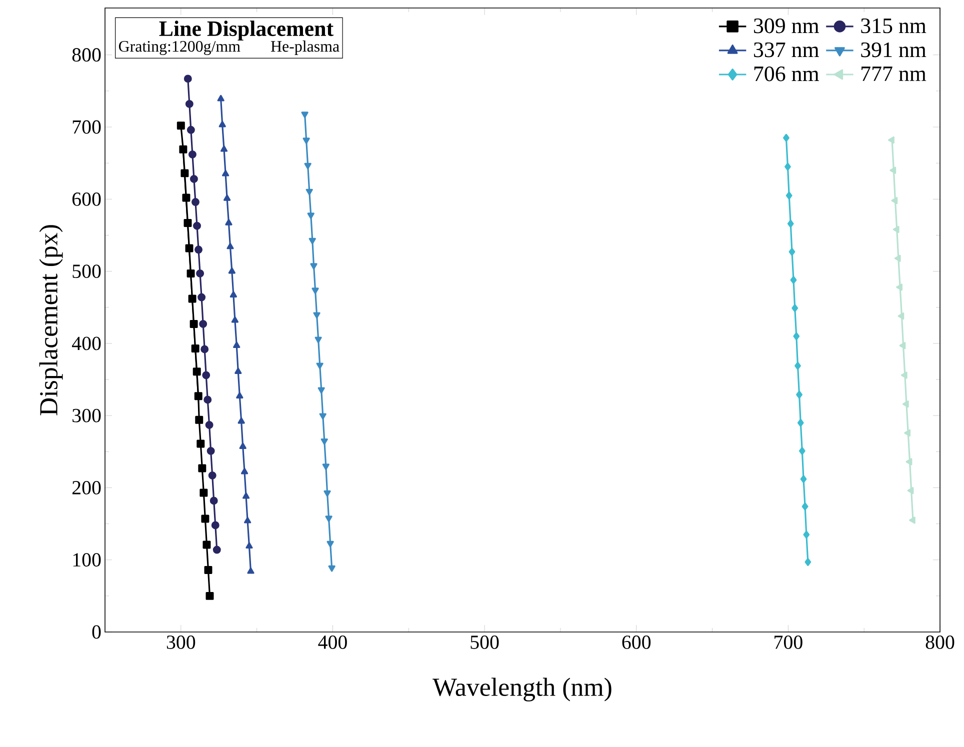 This screenshot has width=964, height=747. Describe the element at coordinates (87, 560) in the screenshot. I see `y-tick-label: 100` at that location.